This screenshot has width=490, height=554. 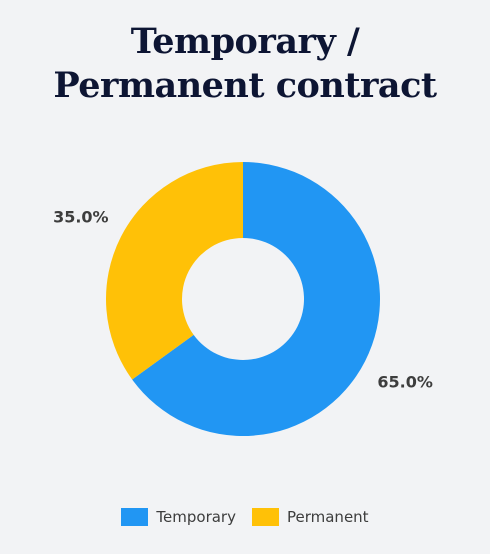 What do you see at coordinates (245, 85) in the screenshot?
I see `chart-title-line-2: Permanent contract` at bounding box center [245, 85].